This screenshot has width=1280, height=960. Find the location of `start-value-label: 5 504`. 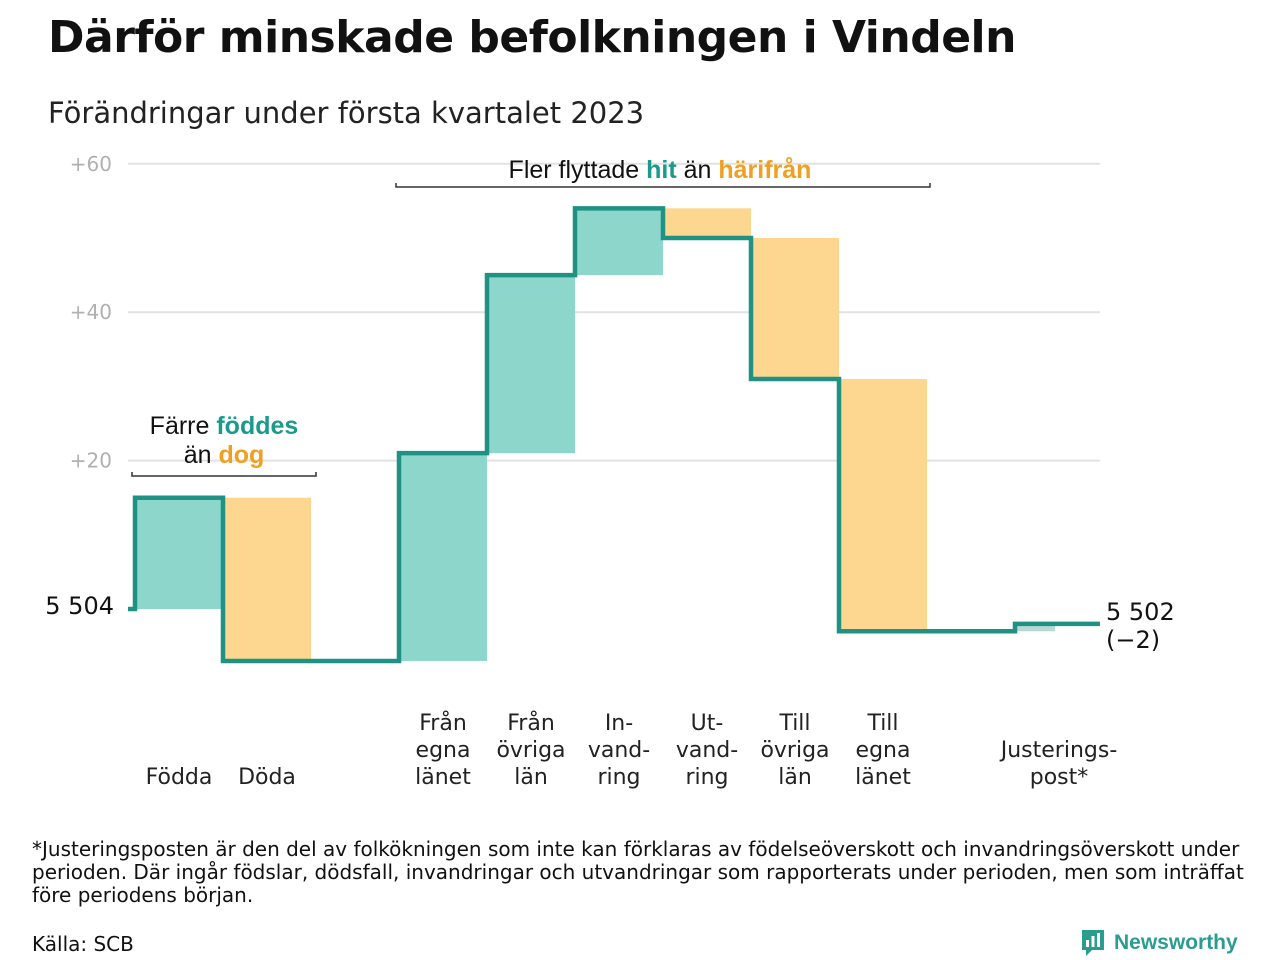

start-value-label: 5 504 is located at coordinates (79, 606).